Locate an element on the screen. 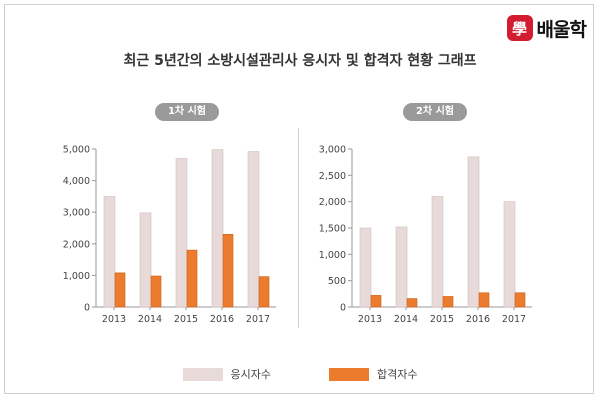 This screenshot has height=400, width=600. panel-title-first-exam: 1차 시험 is located at coordinates (187, 112).